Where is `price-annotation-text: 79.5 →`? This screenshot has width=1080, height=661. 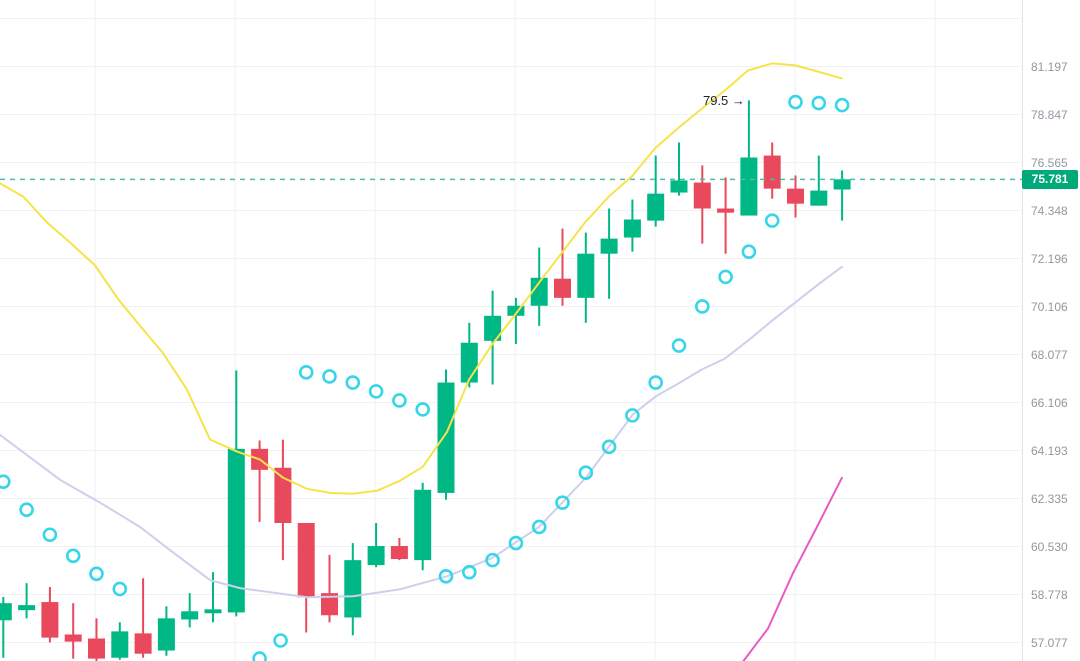
price-annotation-text: 79.5 → is located at coordinates (723, 101).